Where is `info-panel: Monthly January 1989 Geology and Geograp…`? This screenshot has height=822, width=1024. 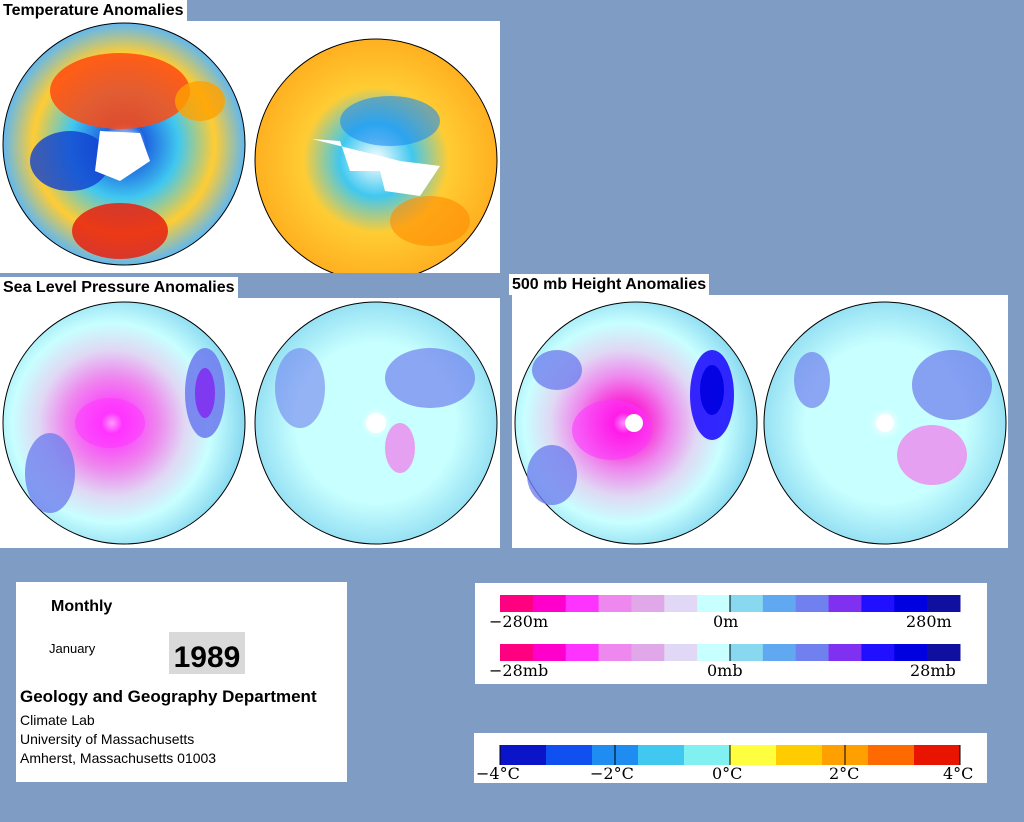
info-panel: Monthly January 1989 Geology and Geograp… is located at coordinates (181, 682).